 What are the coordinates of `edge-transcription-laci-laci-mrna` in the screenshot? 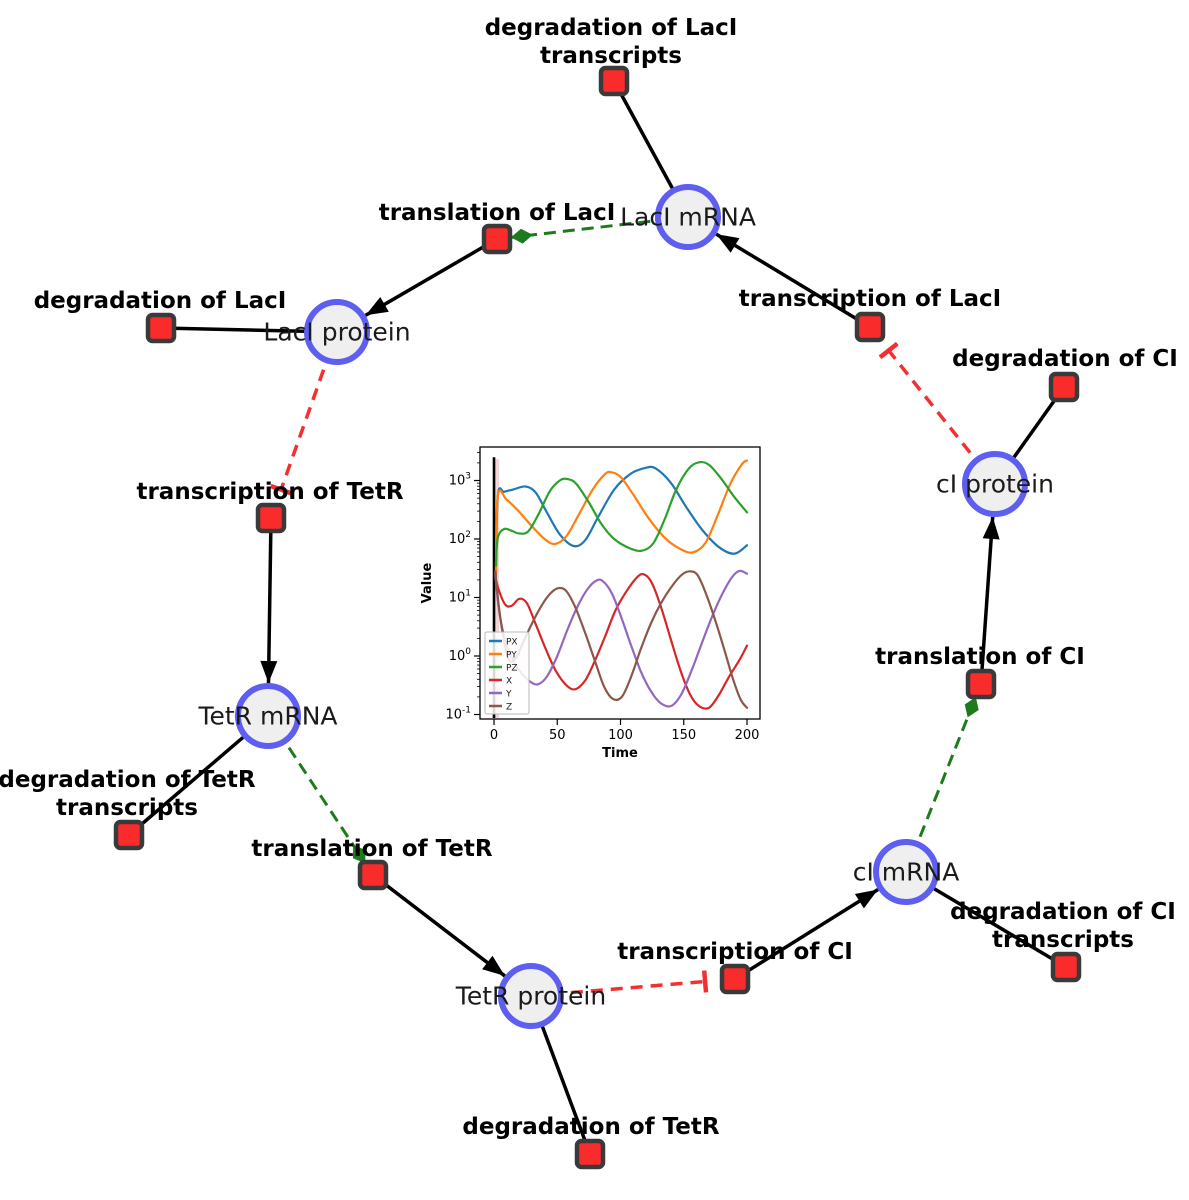 It's located at (793, 280).